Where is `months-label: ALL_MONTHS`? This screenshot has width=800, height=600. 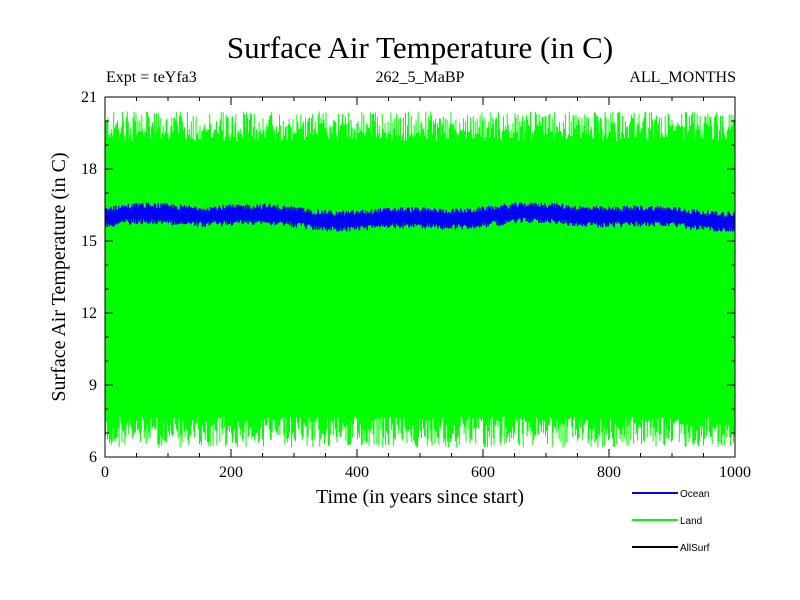 months-label: ALL_MONTHS is located at coordinates (682, 77).